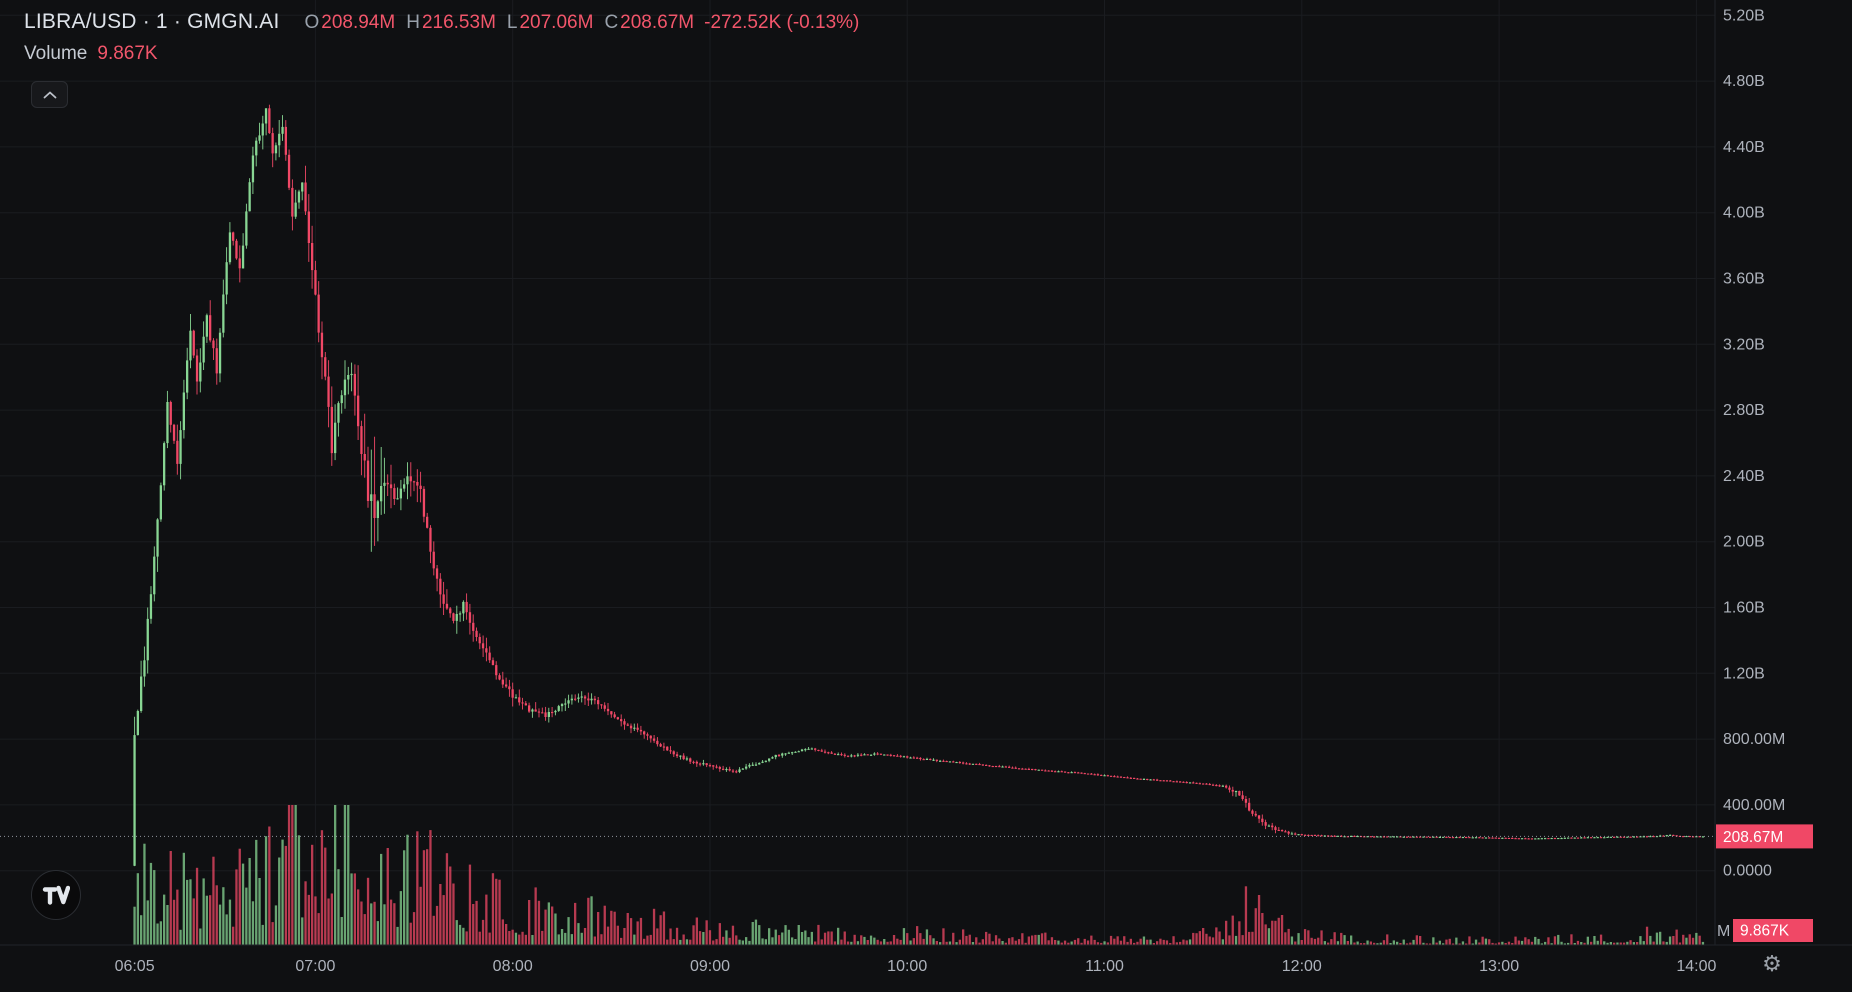 This screenshot has width=1852, height=992. Describe the element at coordinates (919, 875) in the screenshot. I see `volume-bars` at that location.